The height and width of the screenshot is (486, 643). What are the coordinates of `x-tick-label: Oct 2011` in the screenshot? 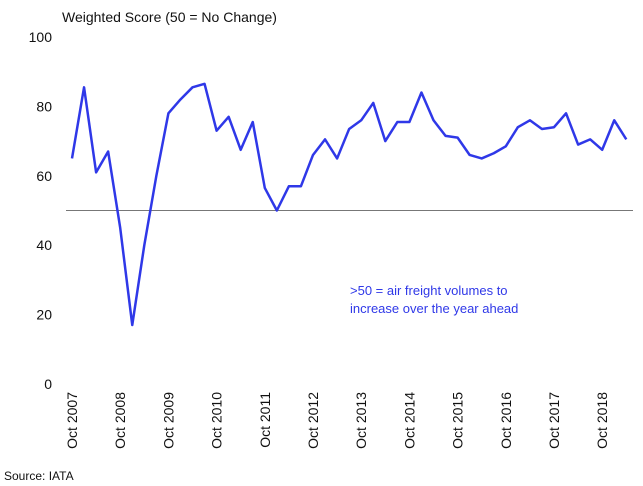 It's located at (265, 420).